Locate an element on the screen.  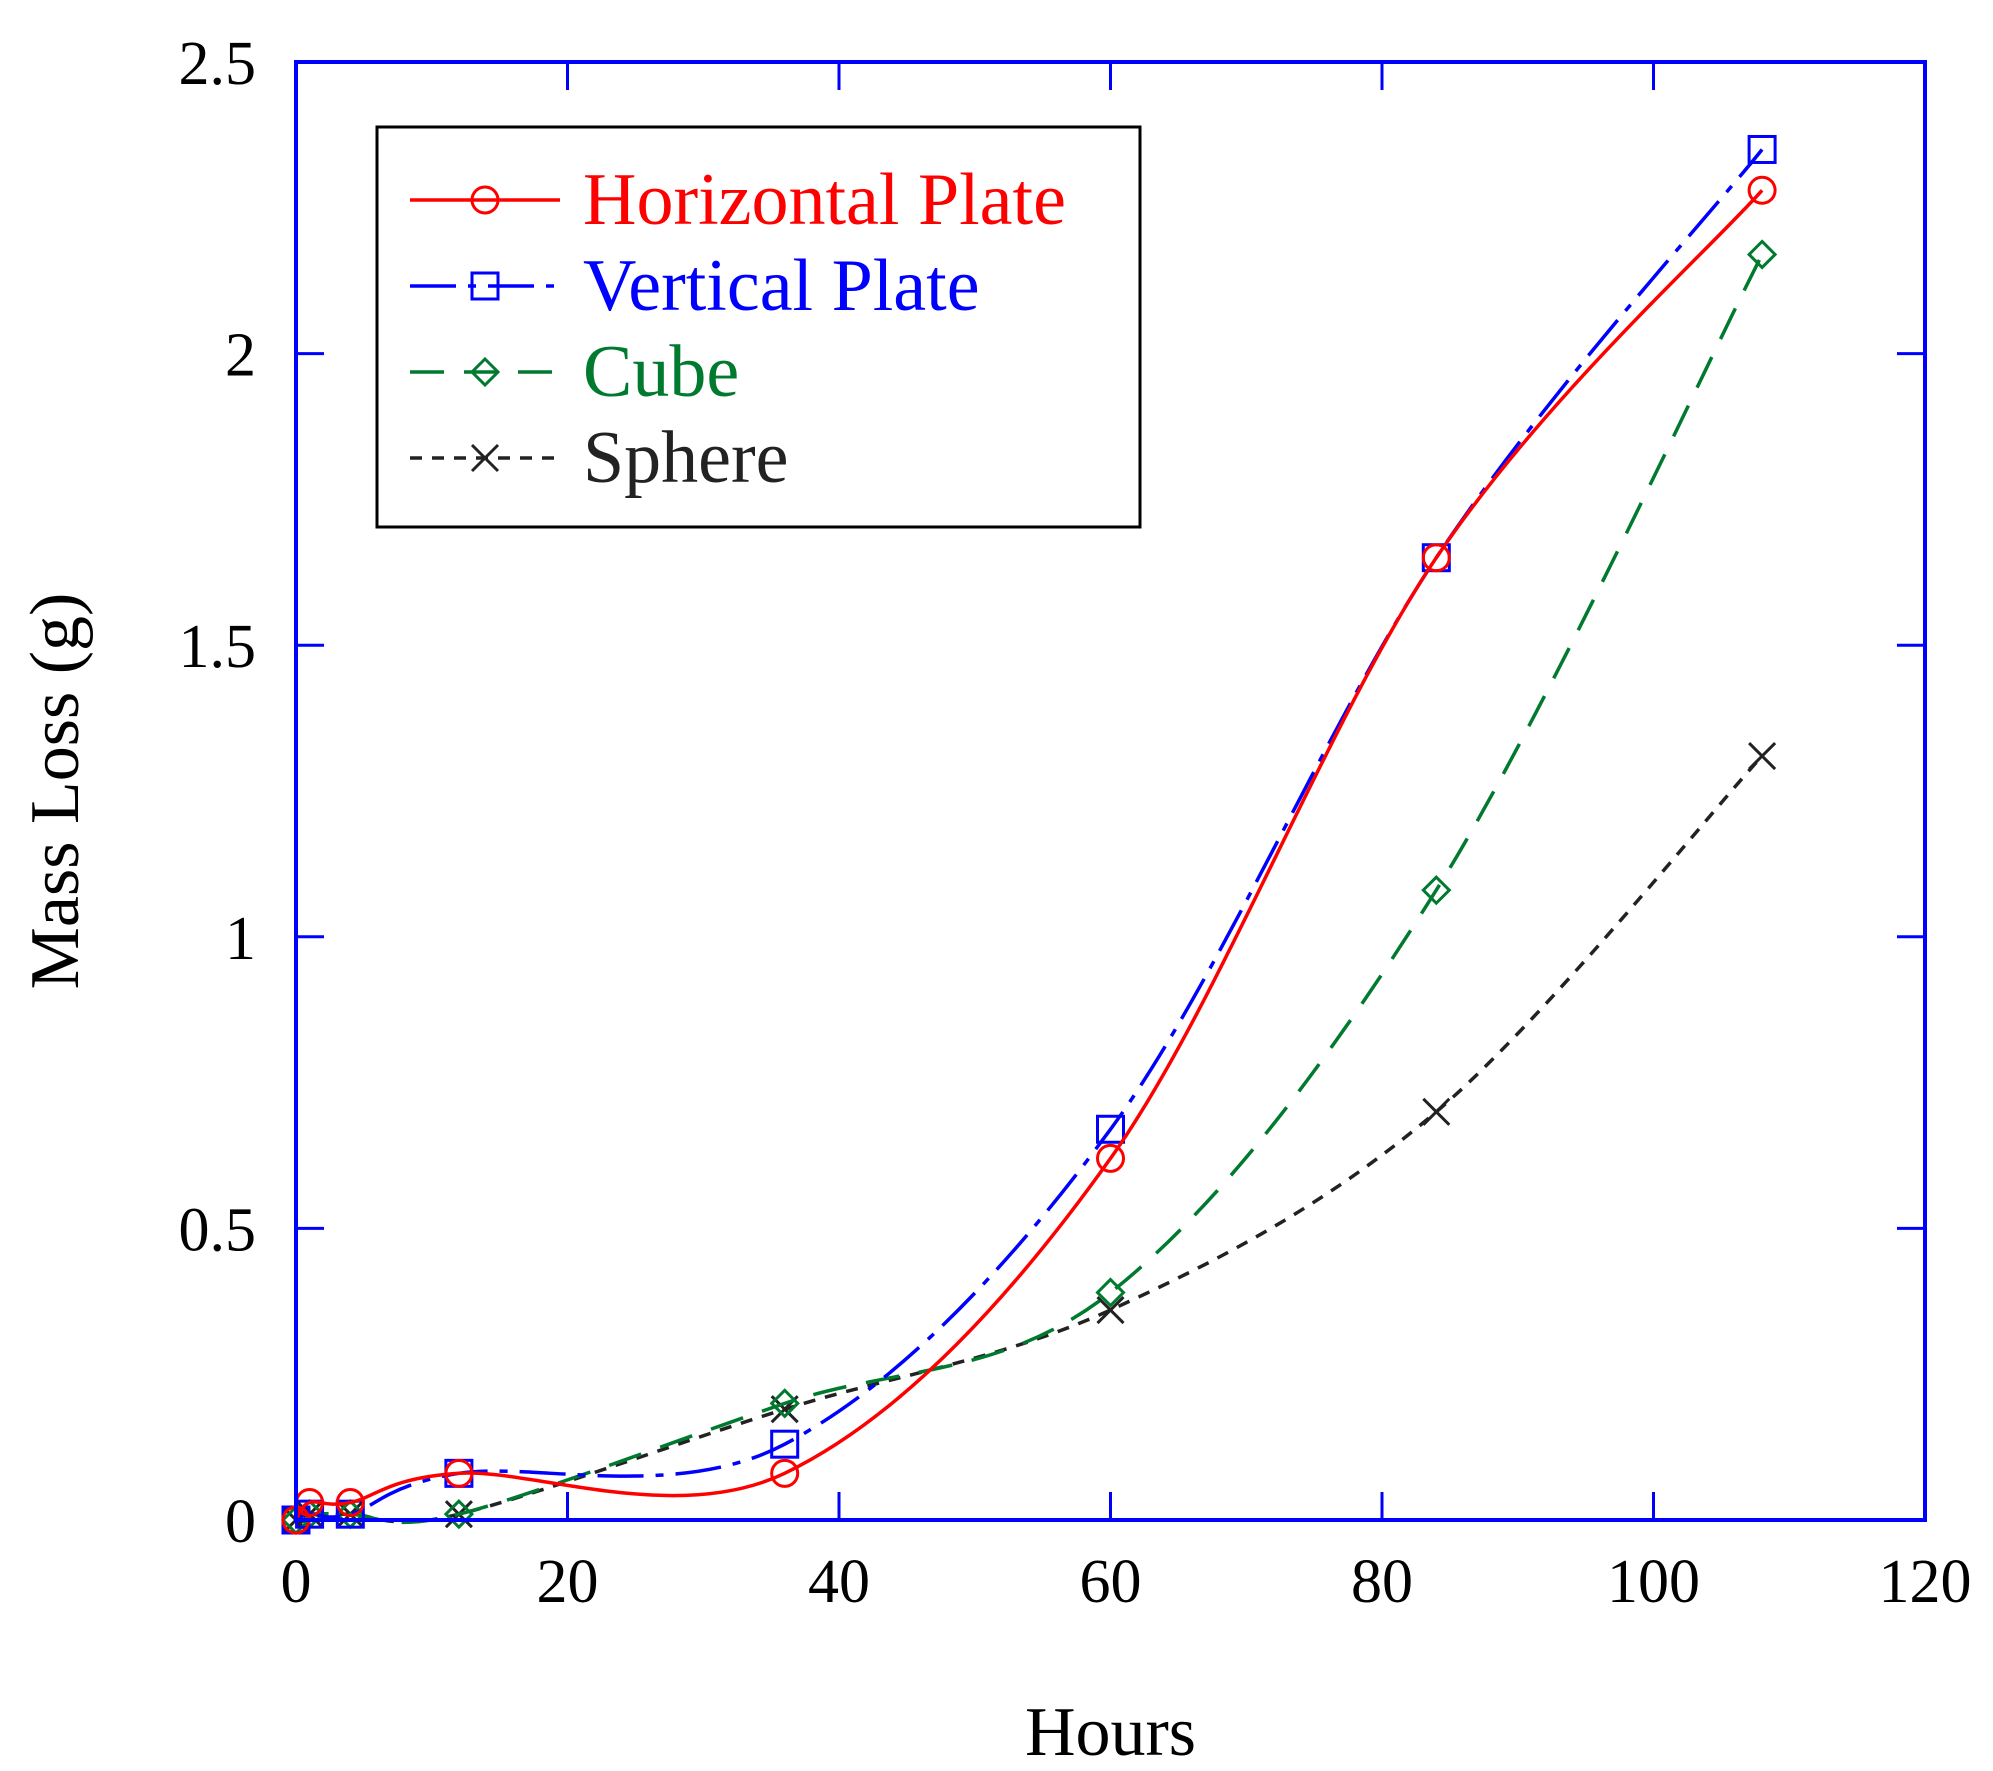
x-tick-label: 80 is located at coordinates (1382, 1582).